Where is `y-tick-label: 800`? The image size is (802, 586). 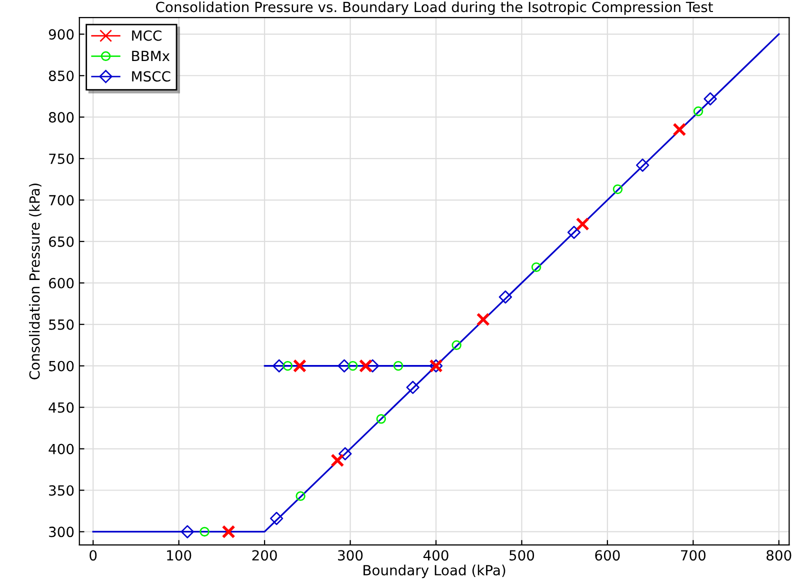 y-tick-label: 800 is located at coordinates (61, 117).